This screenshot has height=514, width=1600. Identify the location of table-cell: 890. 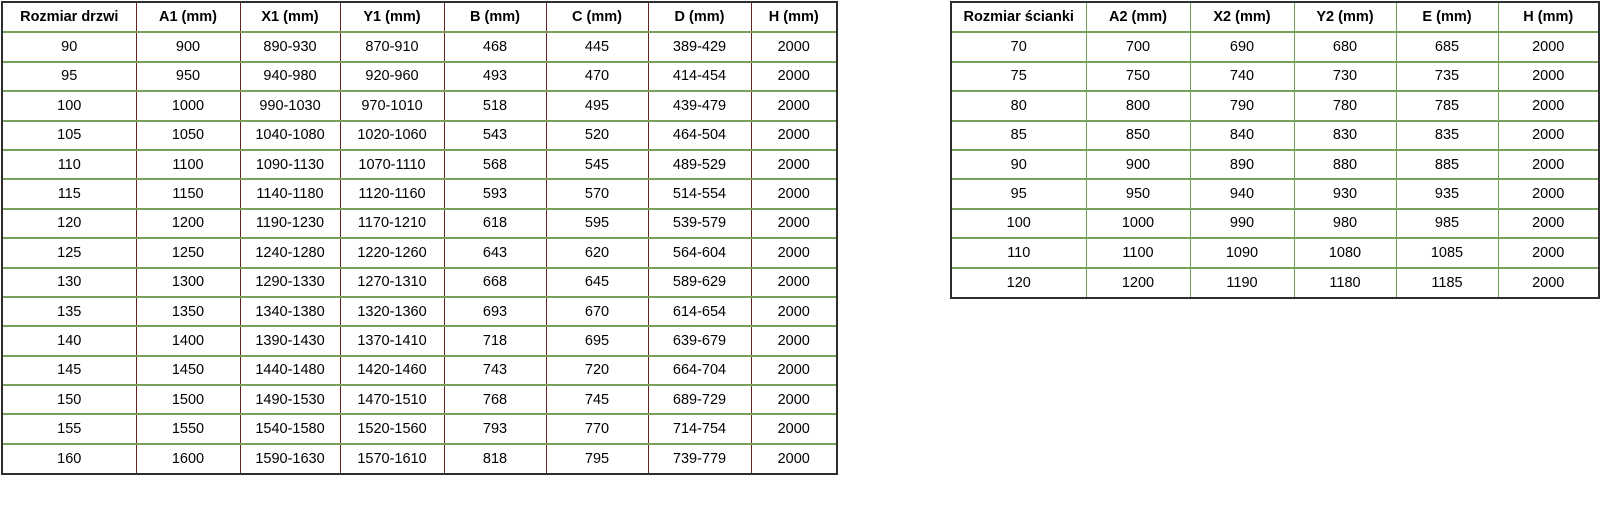
(1241, 164).